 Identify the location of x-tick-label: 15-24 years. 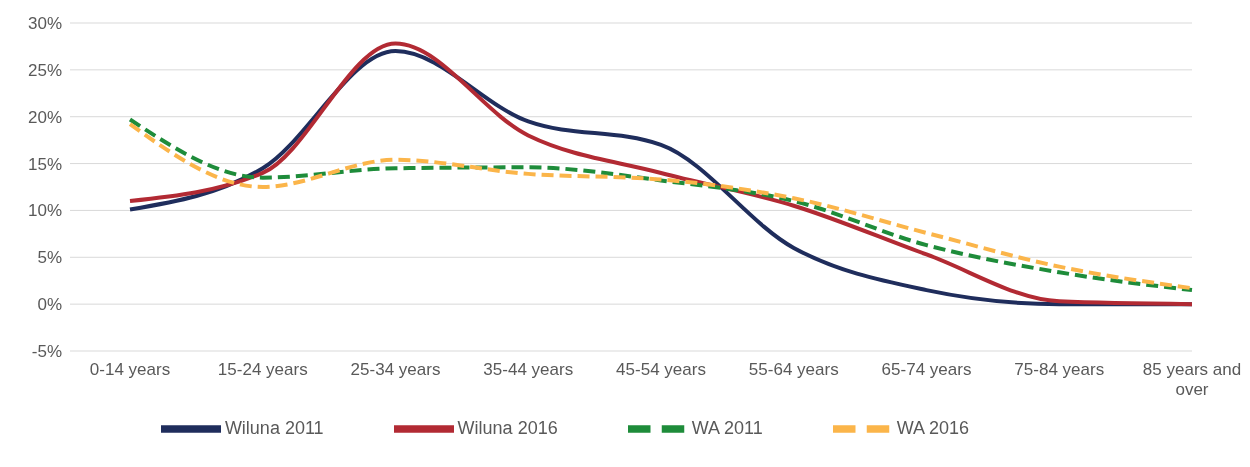
(262, 369).